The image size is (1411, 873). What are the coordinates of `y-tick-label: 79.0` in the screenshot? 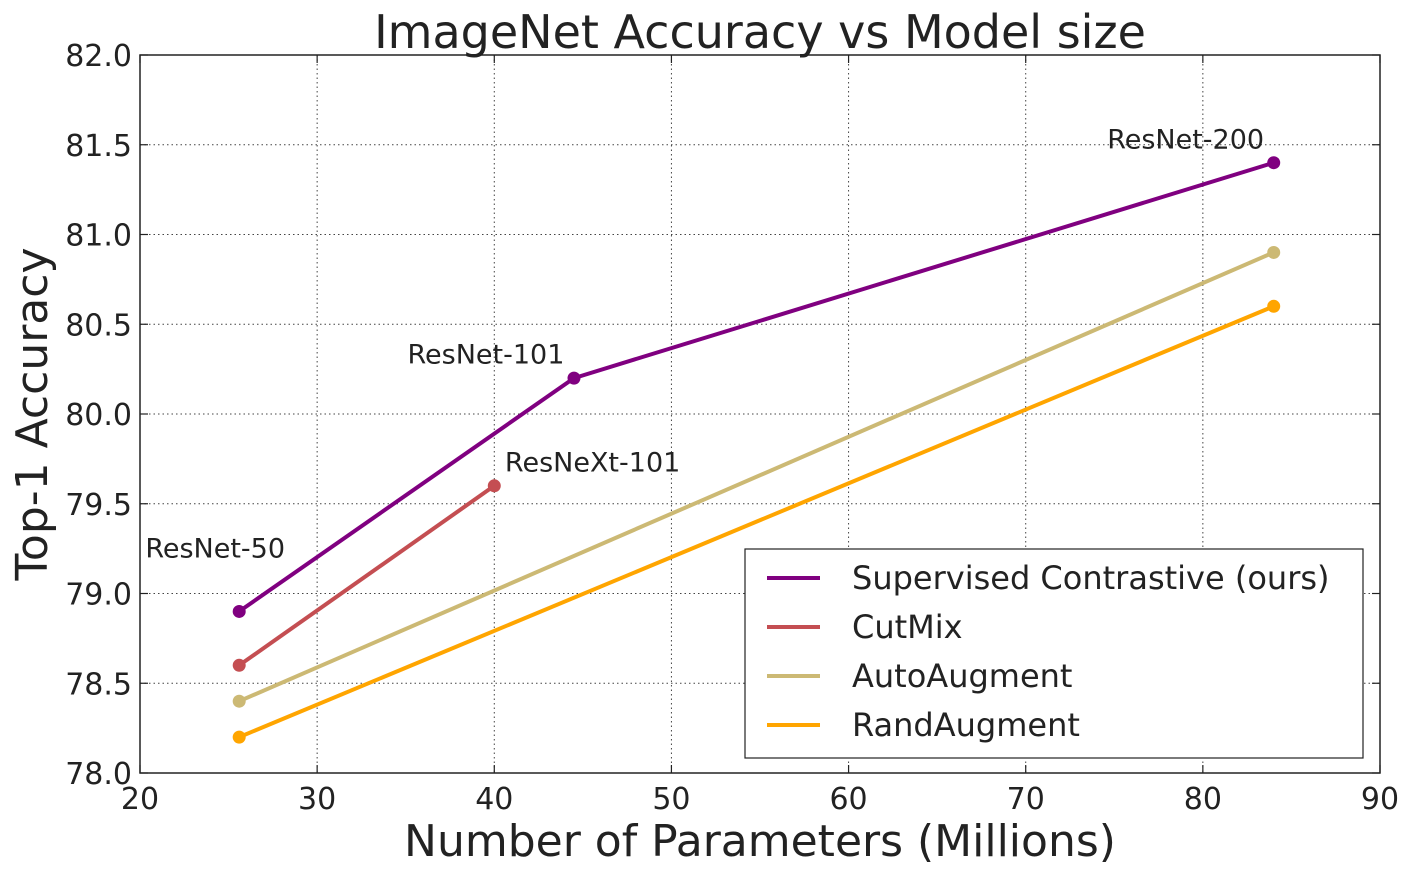 It's located at (98, 595).